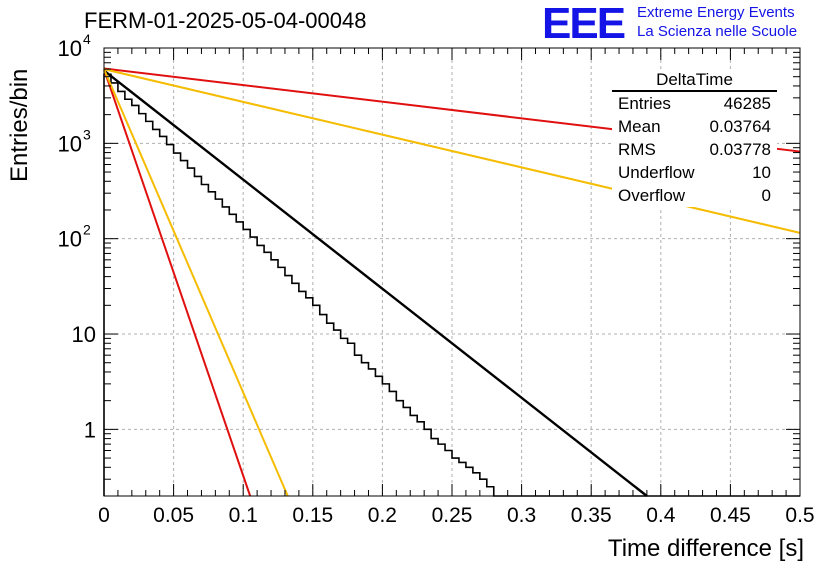  What do you see at coordinates (652, 195) in the screenshot?
I see `stats-label: Overflow` at bounding box center [652, 195].